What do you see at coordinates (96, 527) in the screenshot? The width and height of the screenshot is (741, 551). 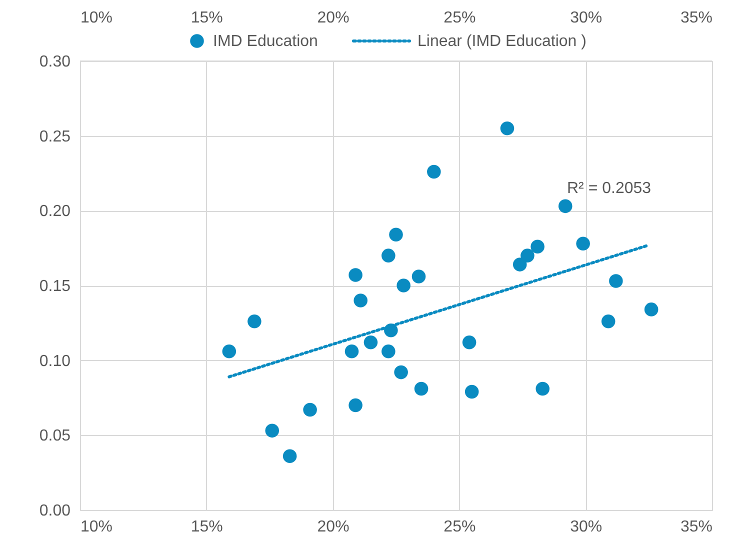 I see `x-tick-label: 10%` at bounding box center [96, 527].